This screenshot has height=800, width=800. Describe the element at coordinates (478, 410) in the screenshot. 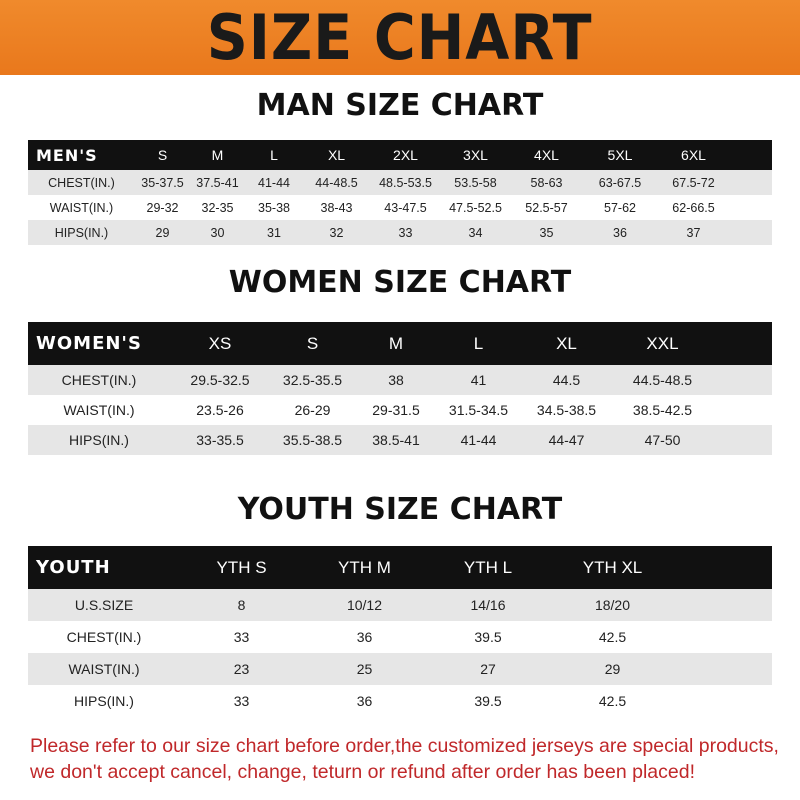

I see `table-cell: 31.5-34.5` at that location.